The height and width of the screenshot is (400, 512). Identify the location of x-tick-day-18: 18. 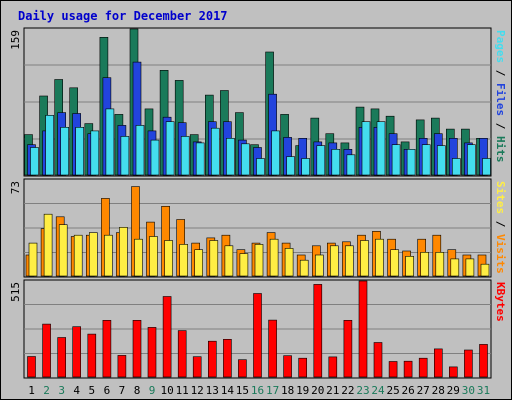
(287, 390).